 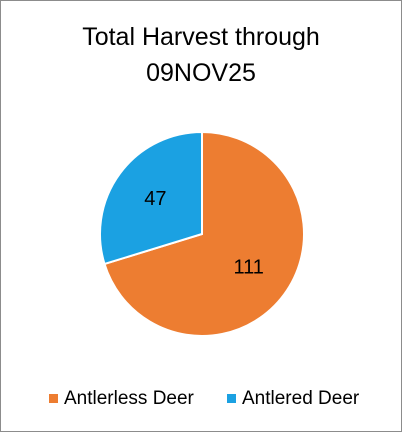 I want to click on data-label: 111, so click(x=248, y=268).